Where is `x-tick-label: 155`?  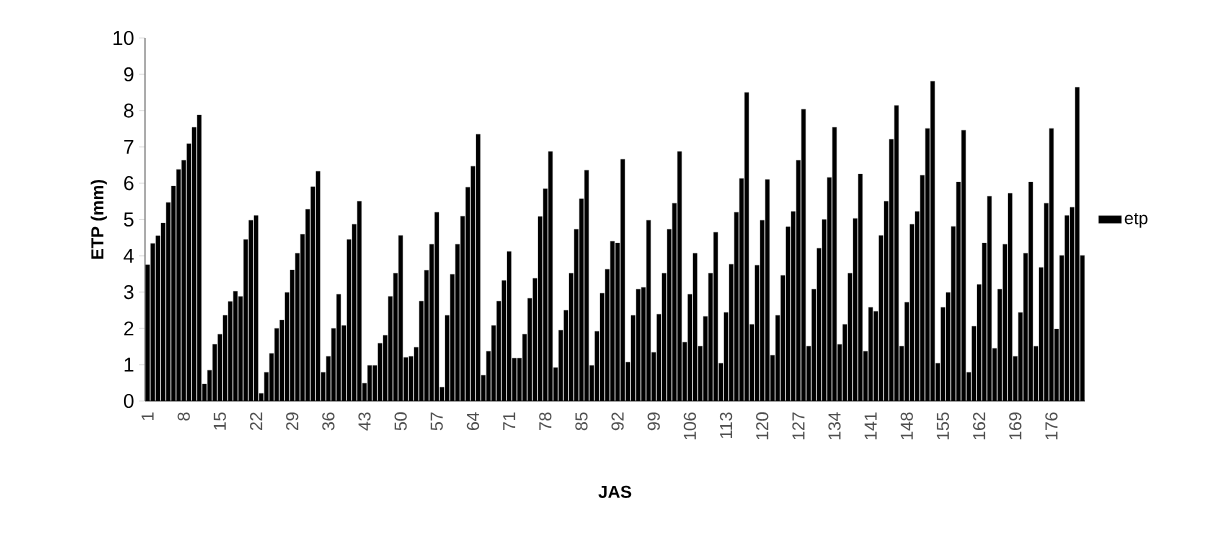
x-tick-label: 155 is located at coordinates (943, 426).